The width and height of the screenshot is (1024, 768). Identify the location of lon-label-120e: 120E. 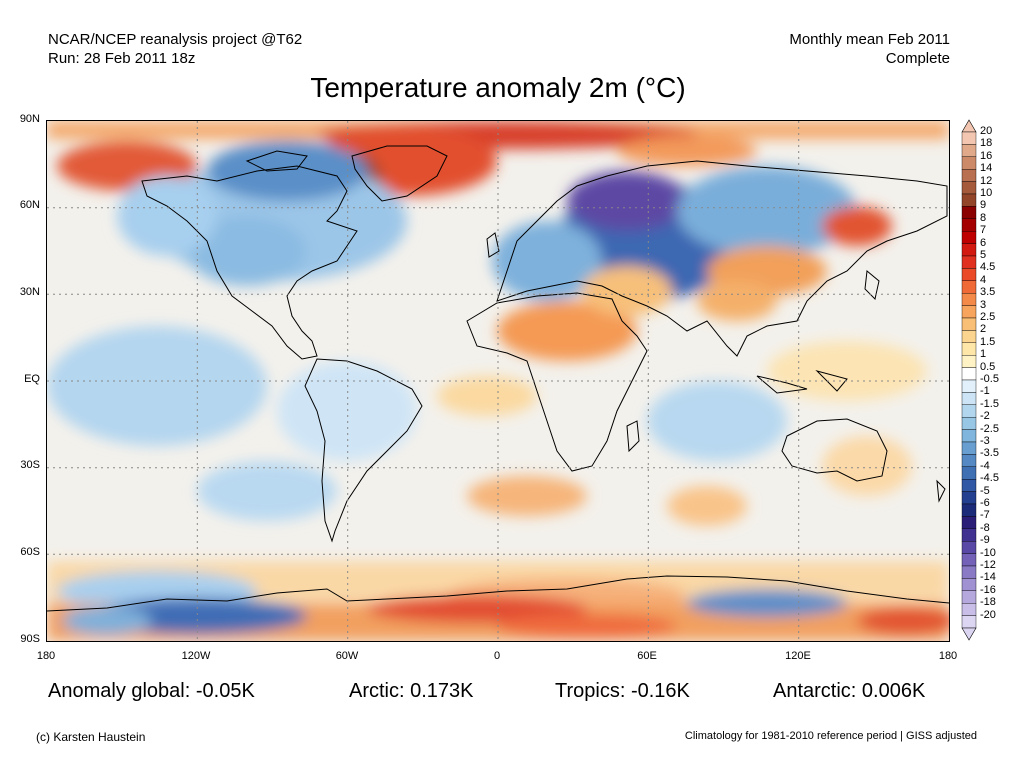
(798, 656).